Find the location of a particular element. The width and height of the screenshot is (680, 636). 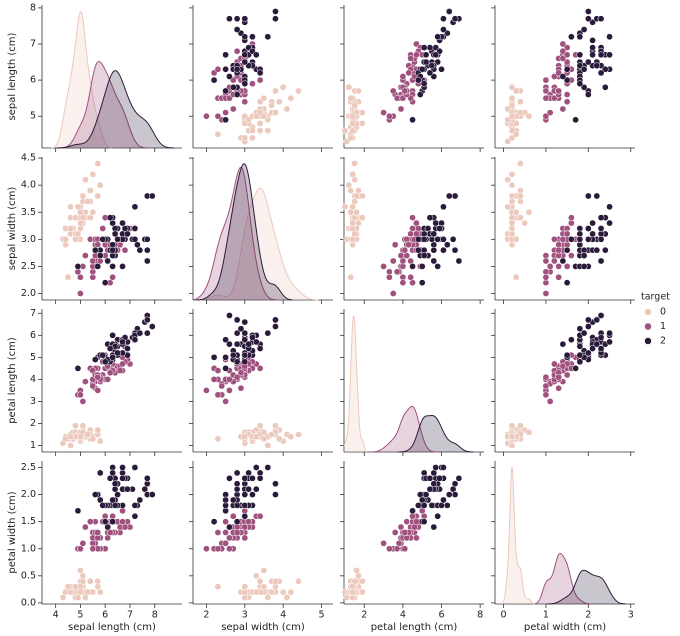

y-tick-label: 0.5 is located at coordinates (28, 575).